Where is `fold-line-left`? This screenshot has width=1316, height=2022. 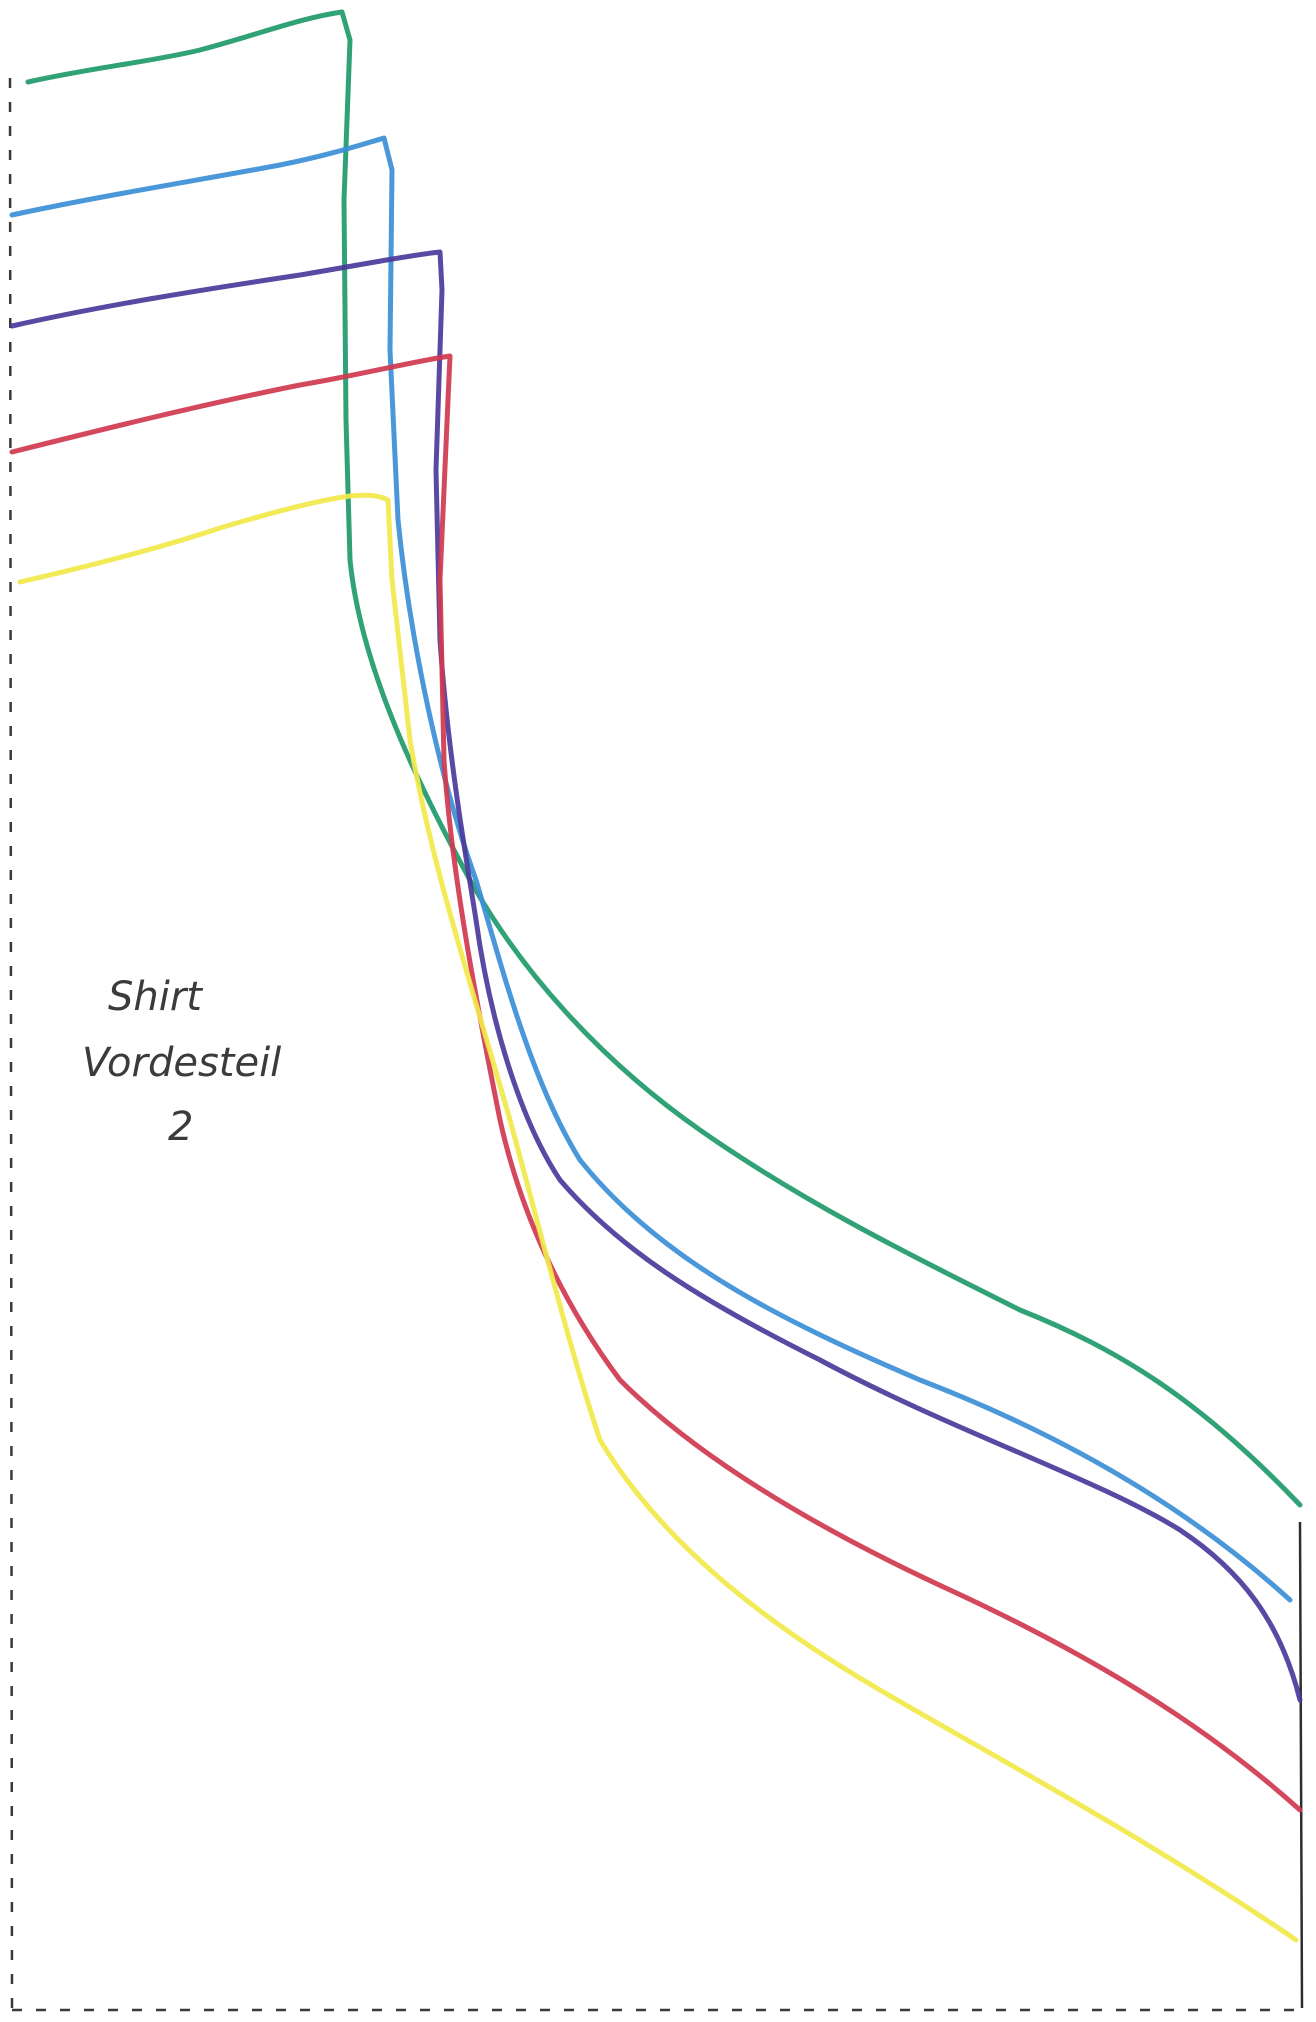
fold-line-left is located at coordinates (11, 1044).